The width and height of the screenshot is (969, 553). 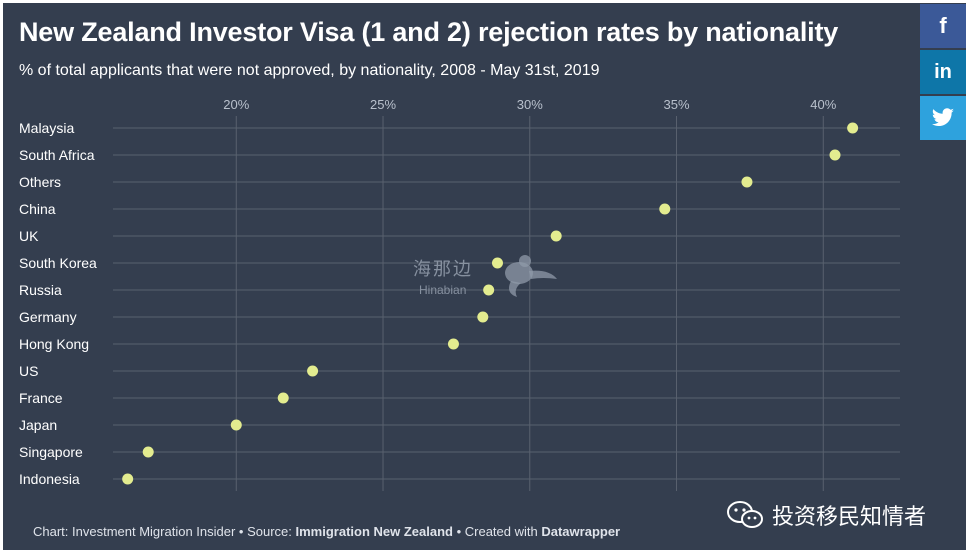 I want to click on category-label: France, so click(x=41, y=398).